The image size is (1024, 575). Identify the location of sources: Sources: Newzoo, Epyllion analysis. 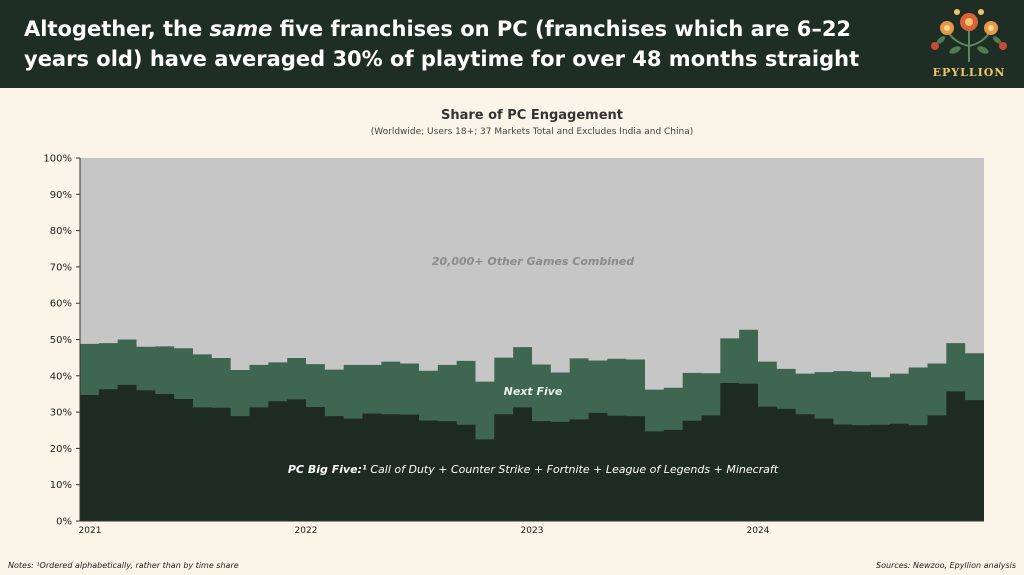
(945, 565).